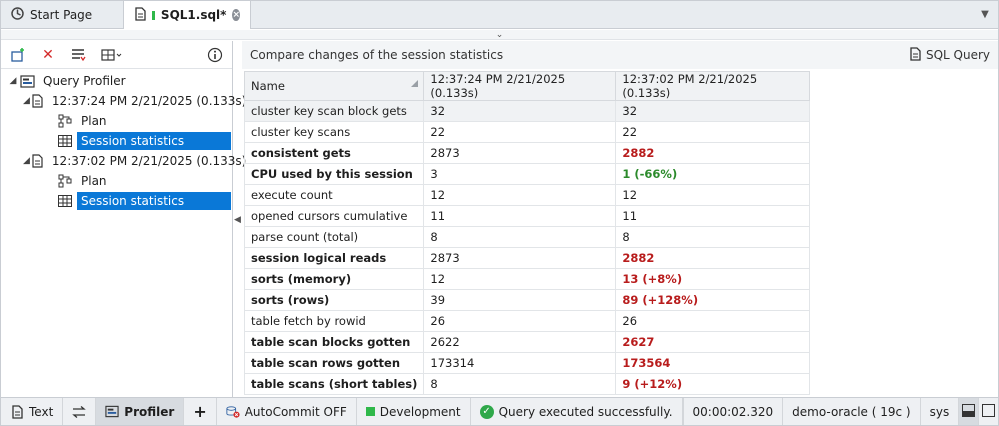 The height and width of the screenshot is (426, 999). What do you see at coordinates (62, 14) in the screenshot?
I see `tab-start-page: Start Page` at bounding box center [62, 14].